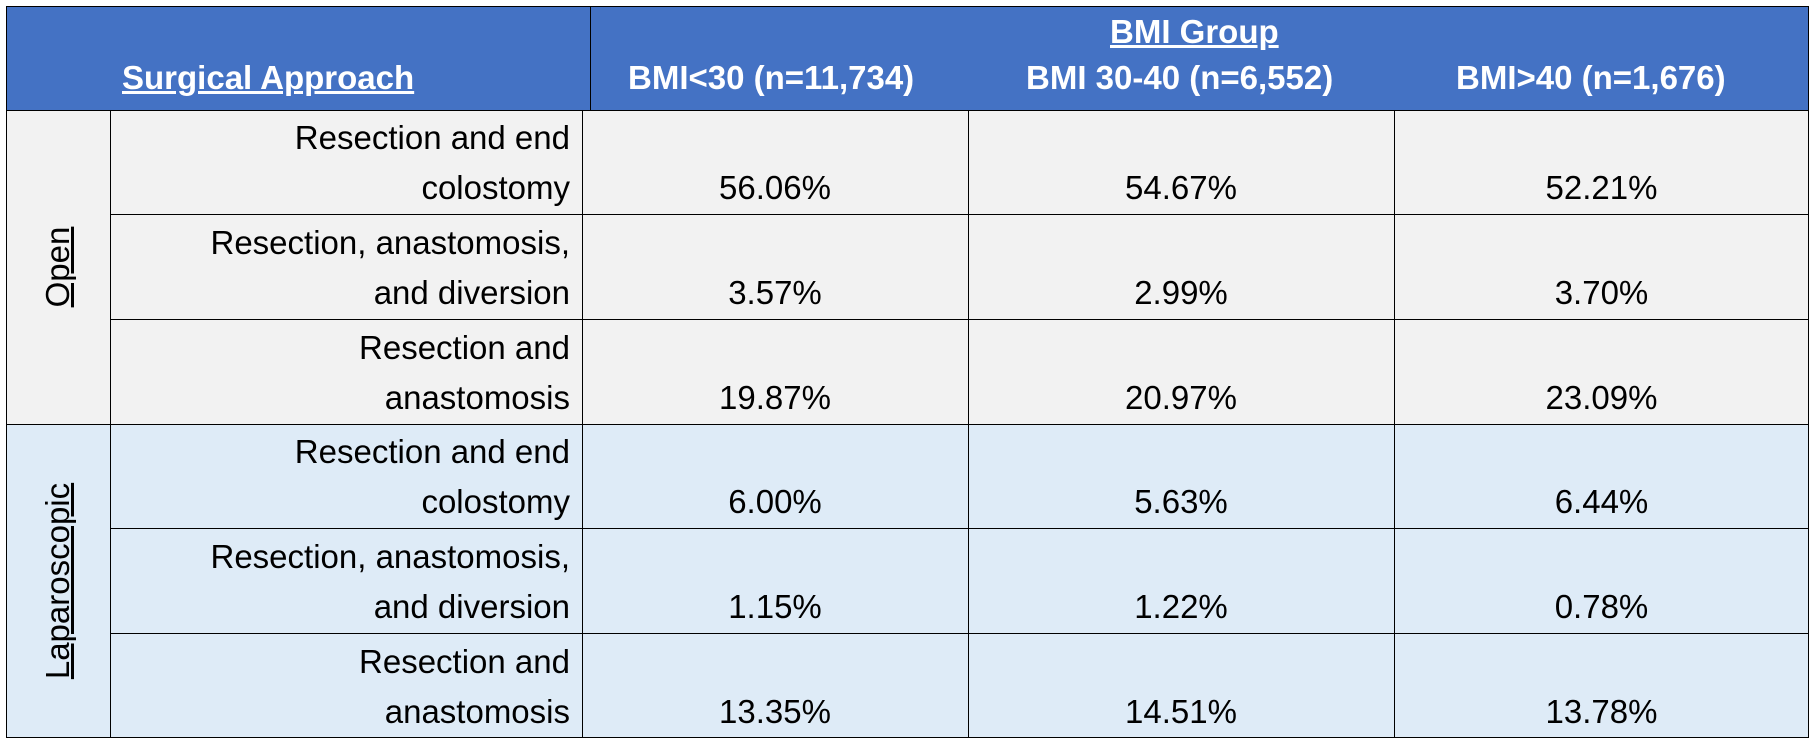  Describe the element at coordinates (1601, 292) in the screenshot. I see `value-text: 3.70%` at that location.